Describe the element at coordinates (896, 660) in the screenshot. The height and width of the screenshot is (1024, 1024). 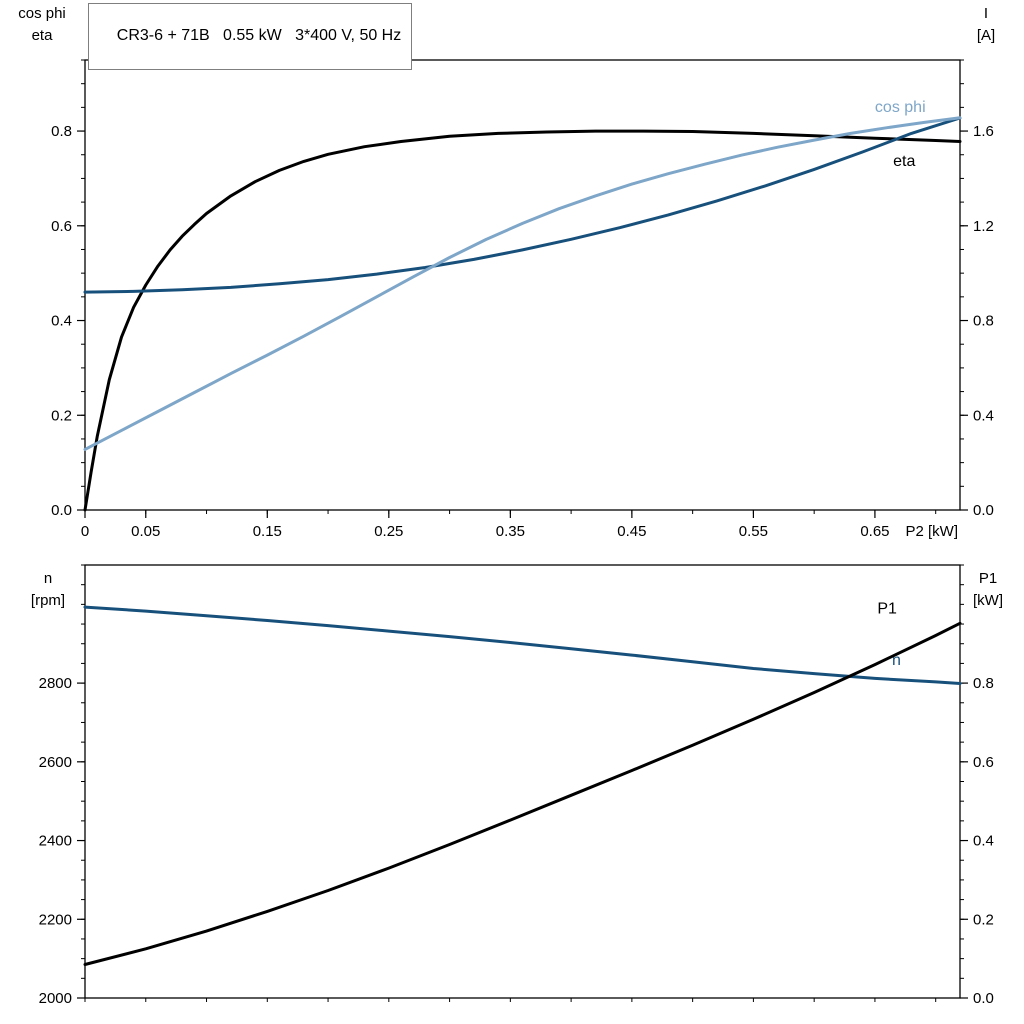
I see `curve-label-n: n` at that location.